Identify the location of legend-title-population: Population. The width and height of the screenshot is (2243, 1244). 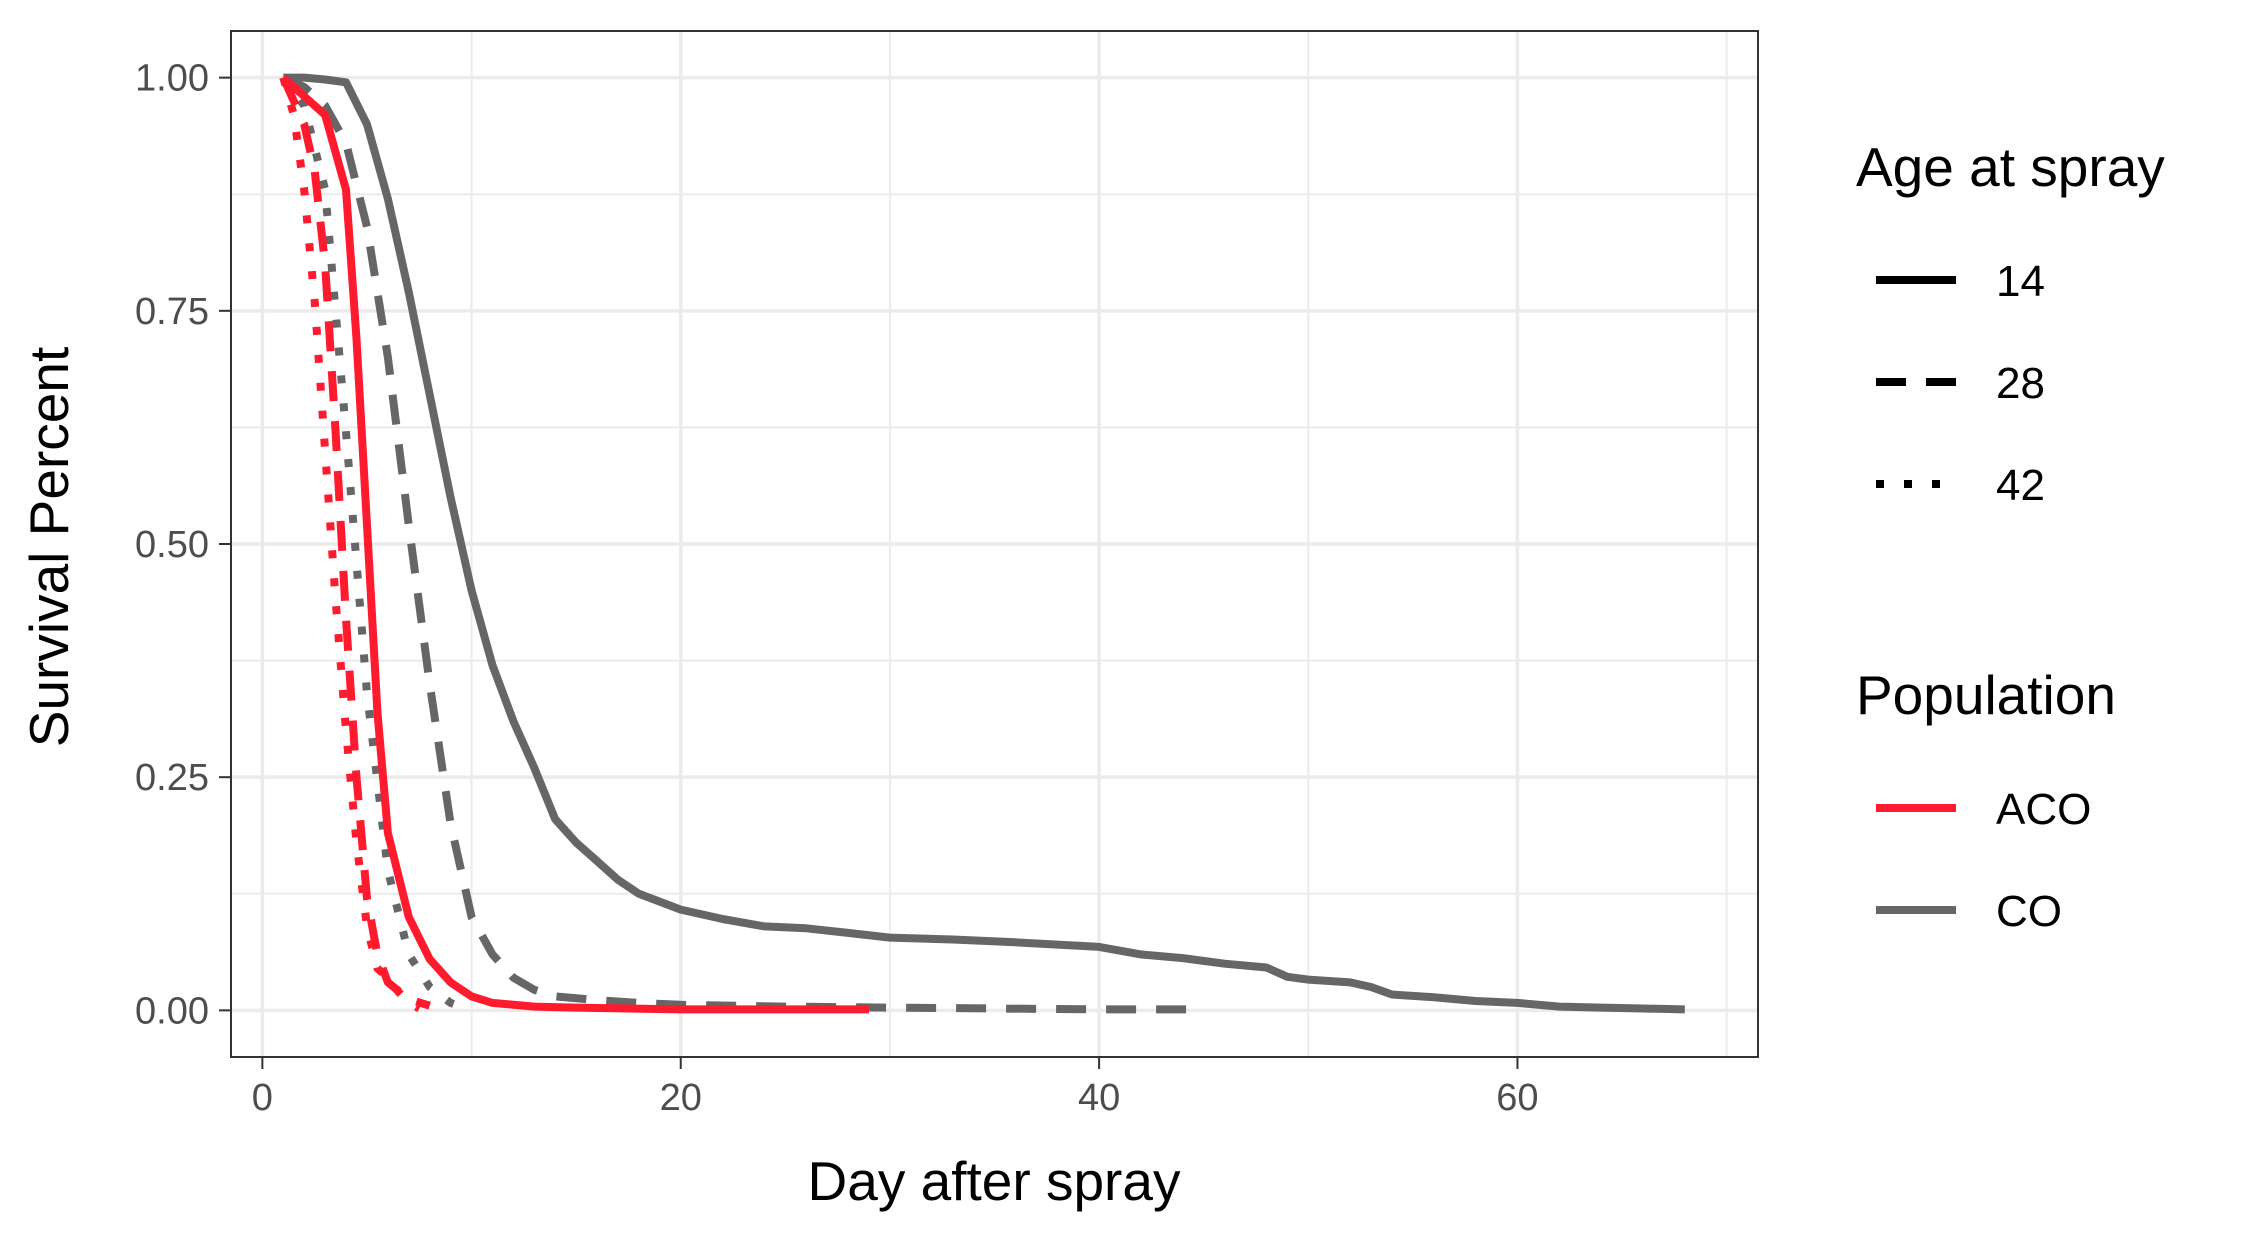
(1986, 695).